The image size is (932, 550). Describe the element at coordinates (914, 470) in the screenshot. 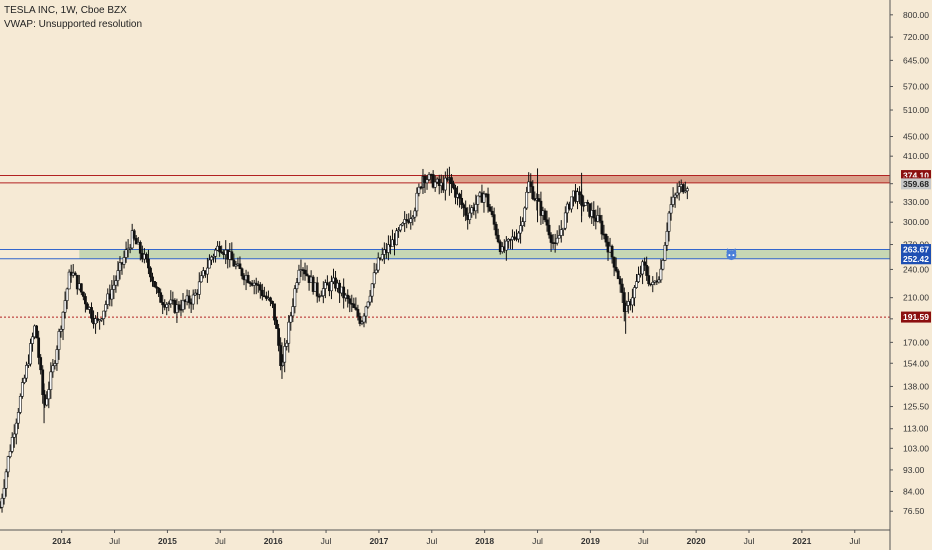

I see `price-tick-label: 93.00` at that location.